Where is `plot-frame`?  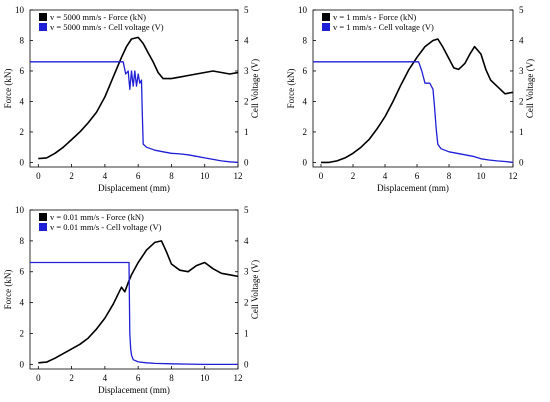
plot-frame is located at coordinates (413, 88).